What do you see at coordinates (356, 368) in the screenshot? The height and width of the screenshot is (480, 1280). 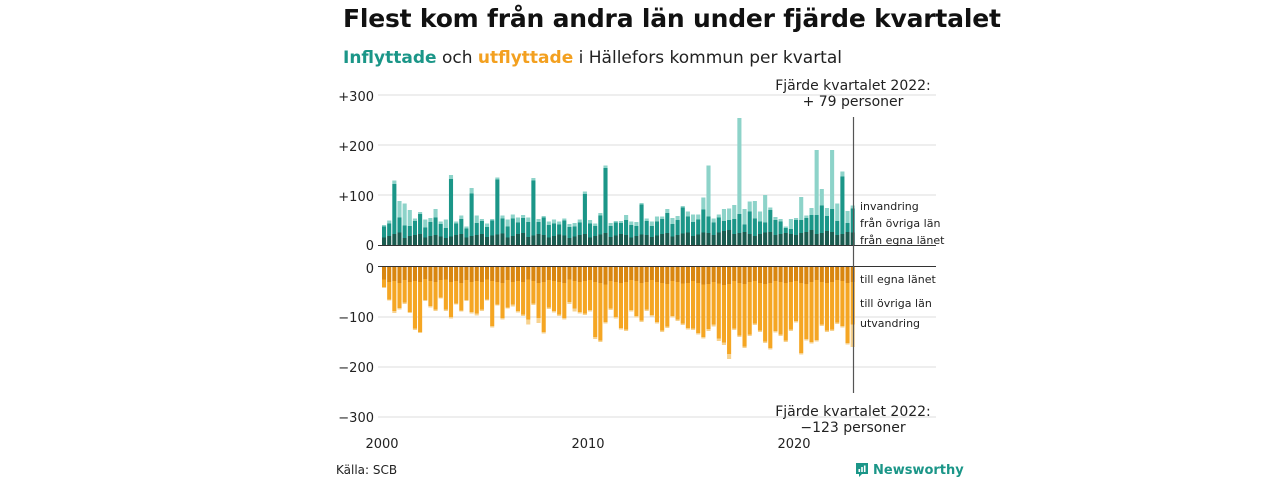 I see `y-tick-out-200: −200` at bounding box center [356, 368].